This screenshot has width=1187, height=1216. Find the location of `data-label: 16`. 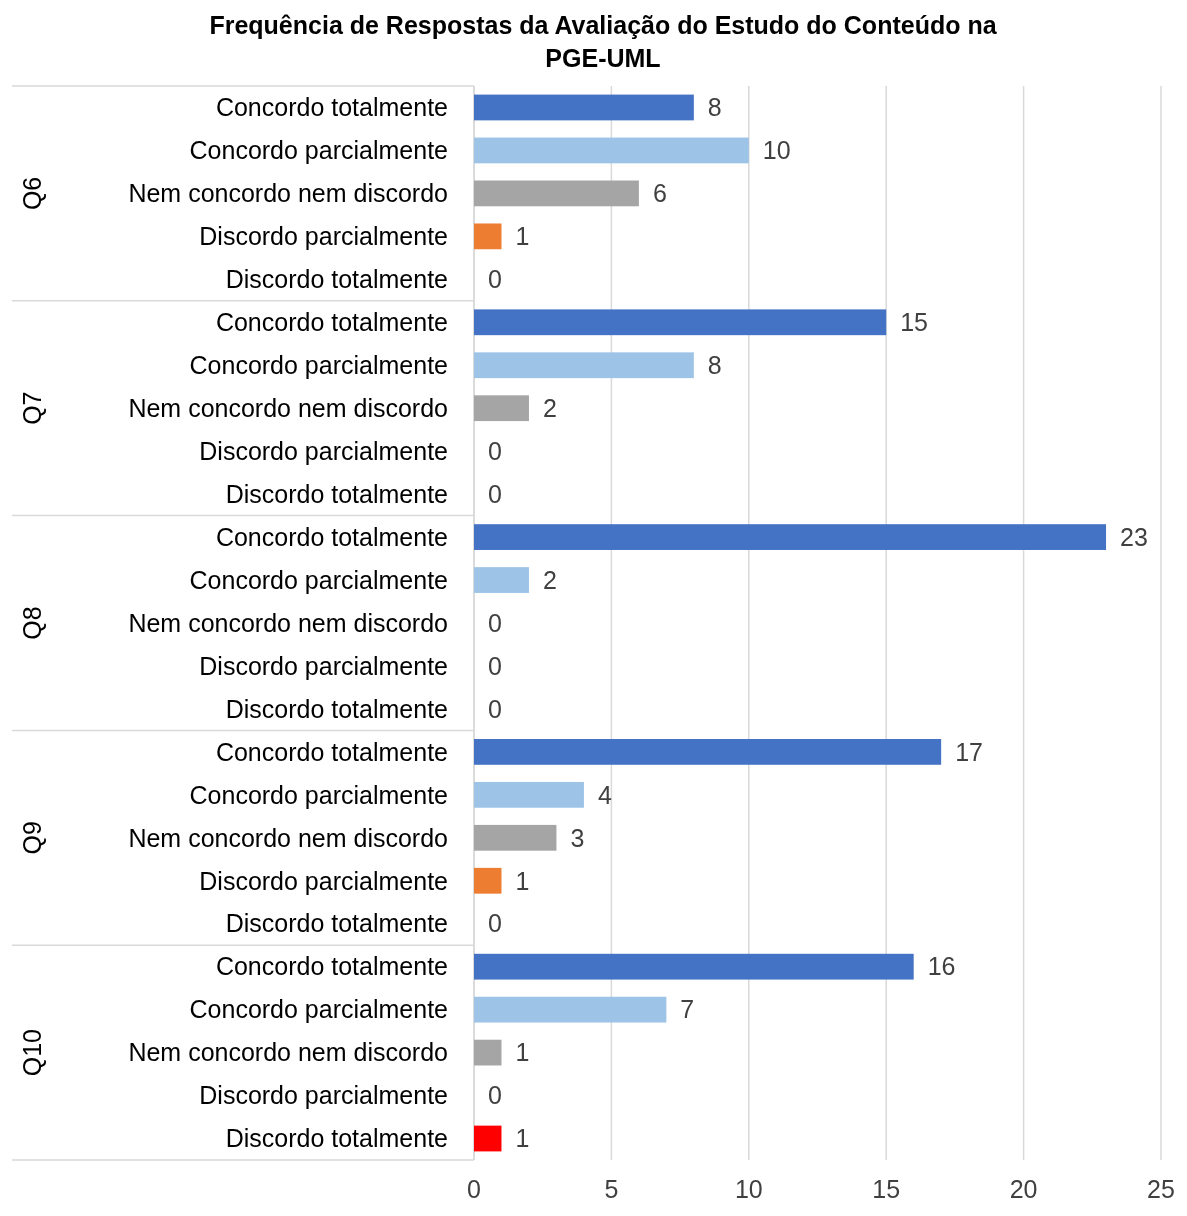

data-label: 16 is located at coordinates (941, 966).